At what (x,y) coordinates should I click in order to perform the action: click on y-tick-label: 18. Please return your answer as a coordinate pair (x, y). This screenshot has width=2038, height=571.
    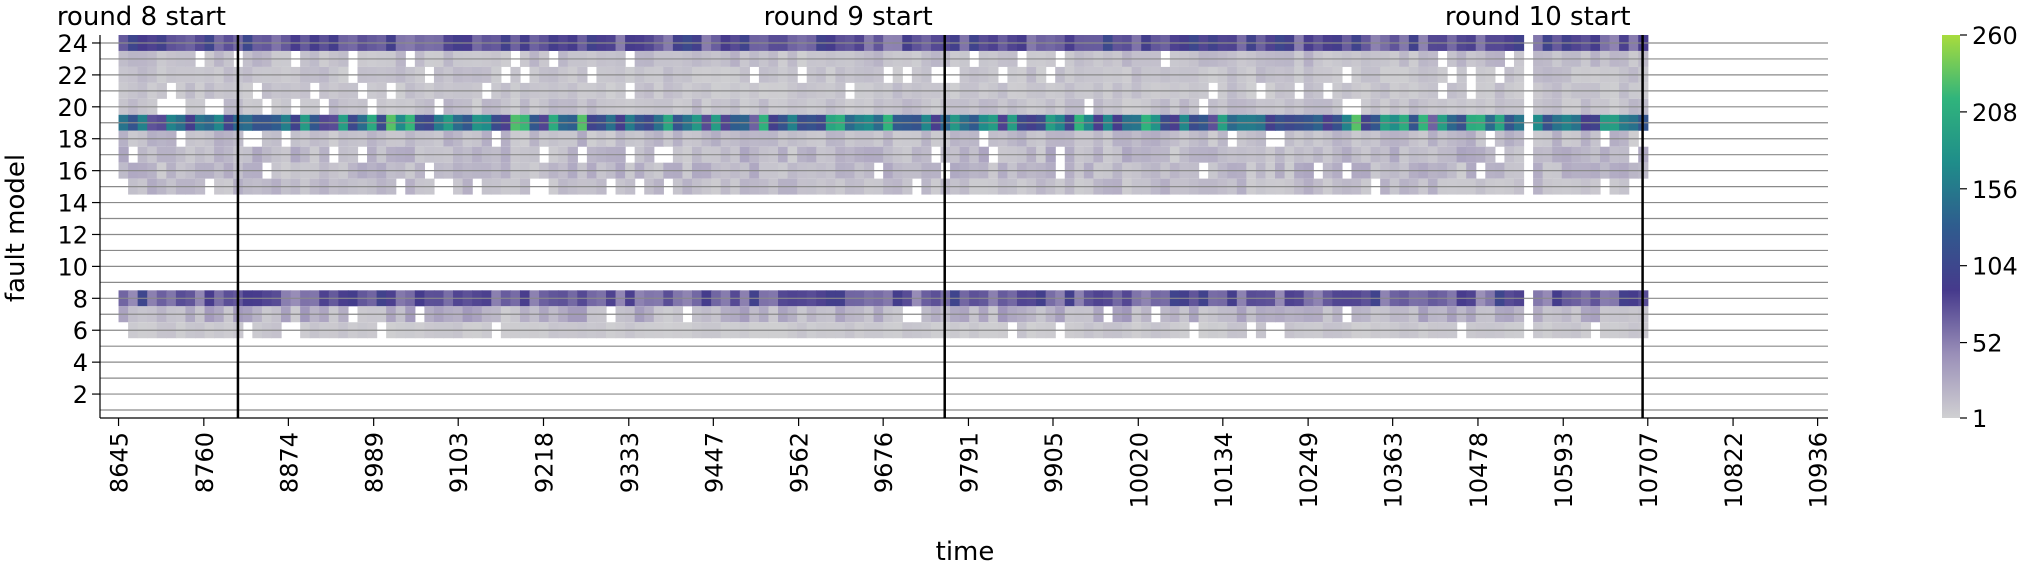
    Looking at the image, I should click on (72, 140).